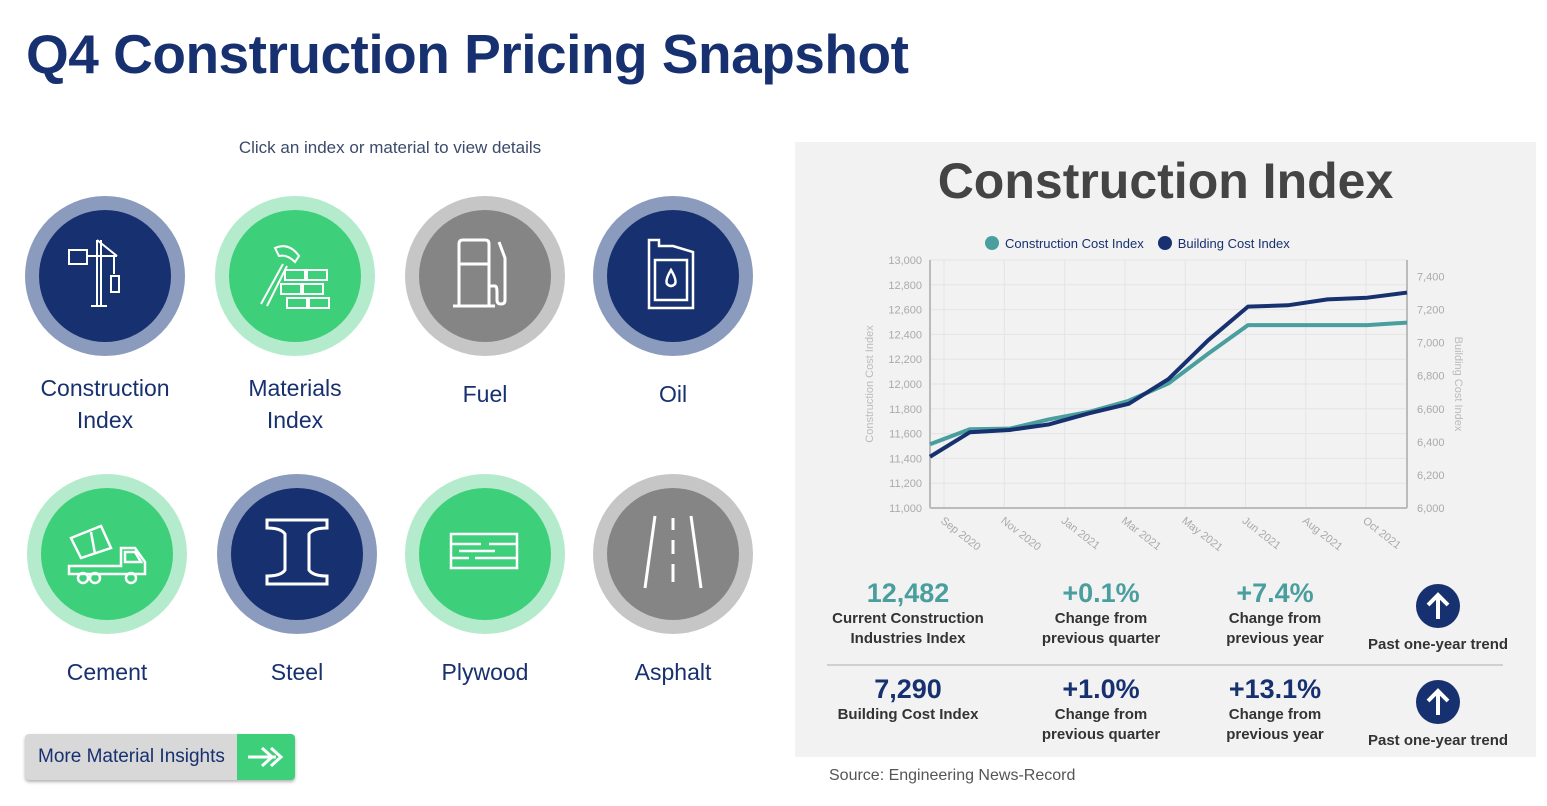 The width and height of the screenshot is (1547, 806). Describe the element at coordinates (1223, 243) in the screenshot. I see `legend-item-bci: Building Cost Index` at that location.